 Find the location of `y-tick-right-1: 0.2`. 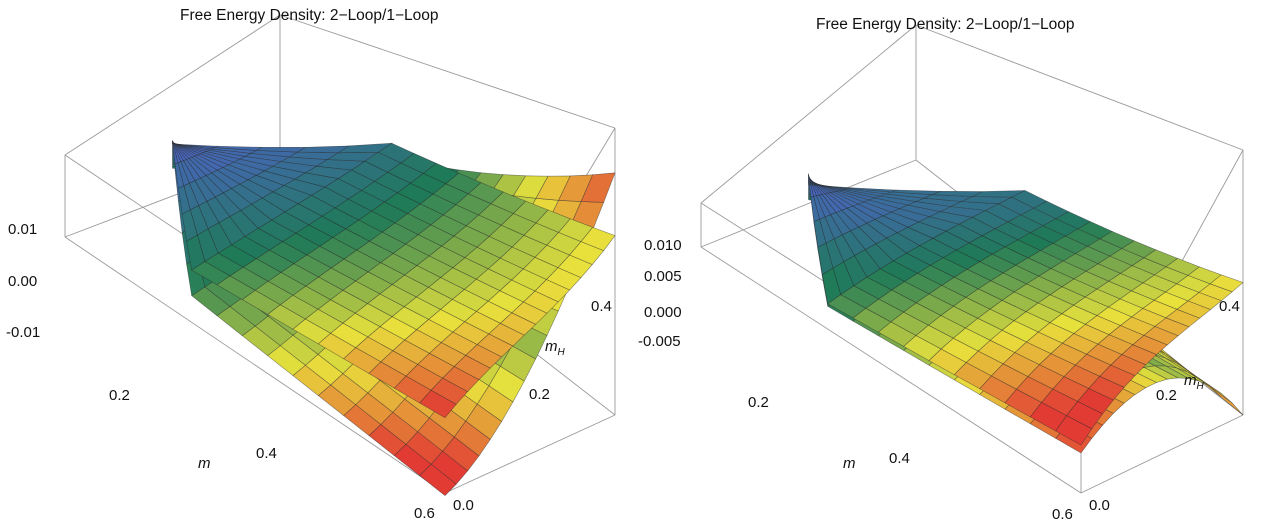

y-tick-right-1: 0.2 is located at coordinates (1166, 395).